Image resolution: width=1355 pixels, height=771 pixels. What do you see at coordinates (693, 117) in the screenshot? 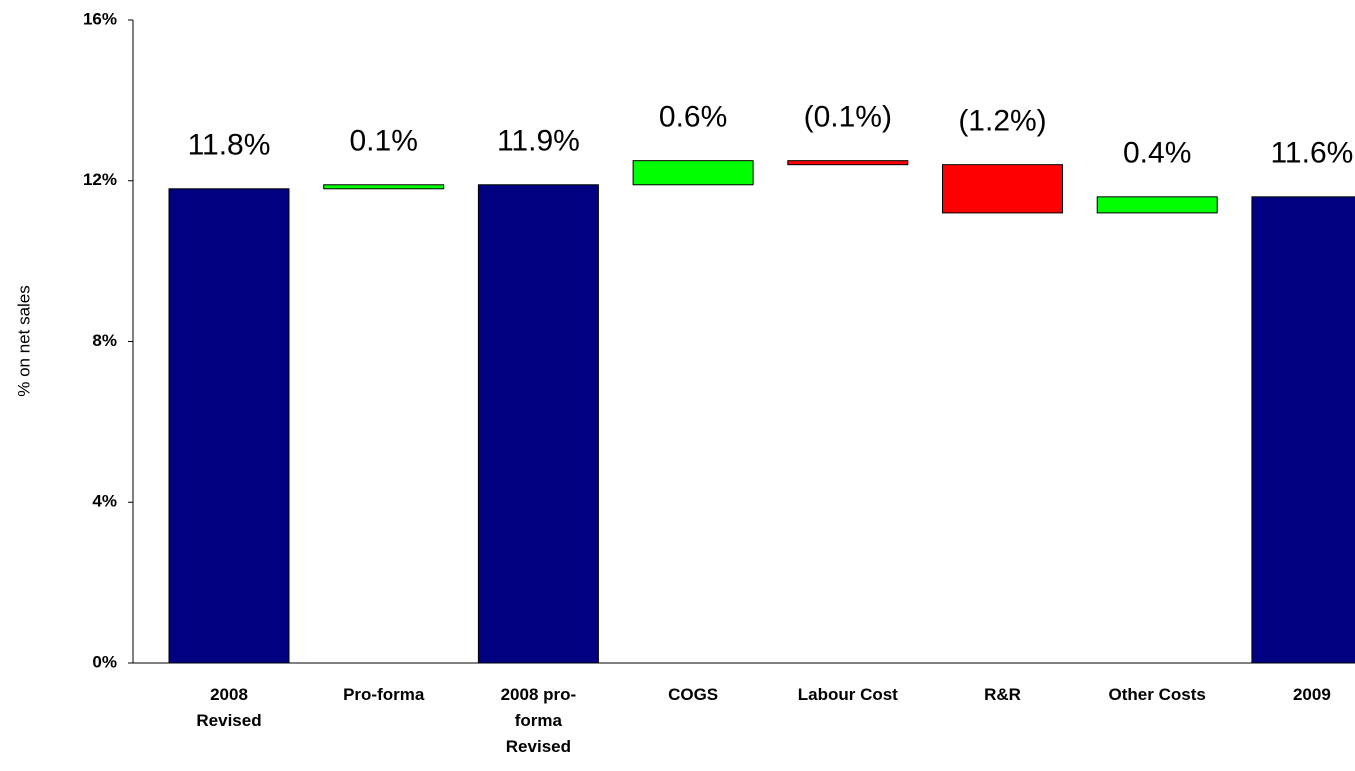
I see `value-label: 0.6%` at bounding box center [693, 117].